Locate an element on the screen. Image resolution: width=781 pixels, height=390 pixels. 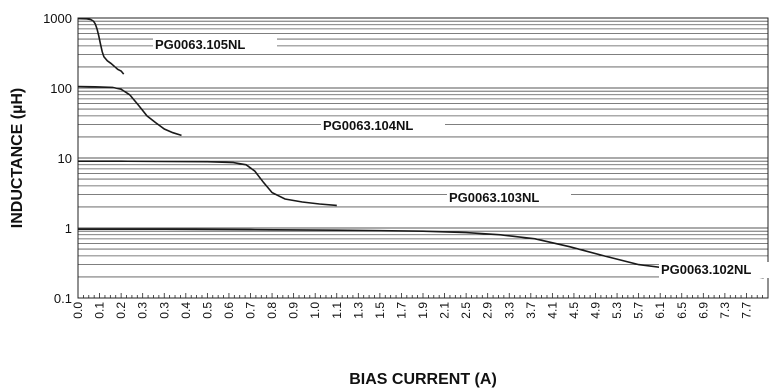
x-tick-label: 4.5 is located at coordinates (574, 310).